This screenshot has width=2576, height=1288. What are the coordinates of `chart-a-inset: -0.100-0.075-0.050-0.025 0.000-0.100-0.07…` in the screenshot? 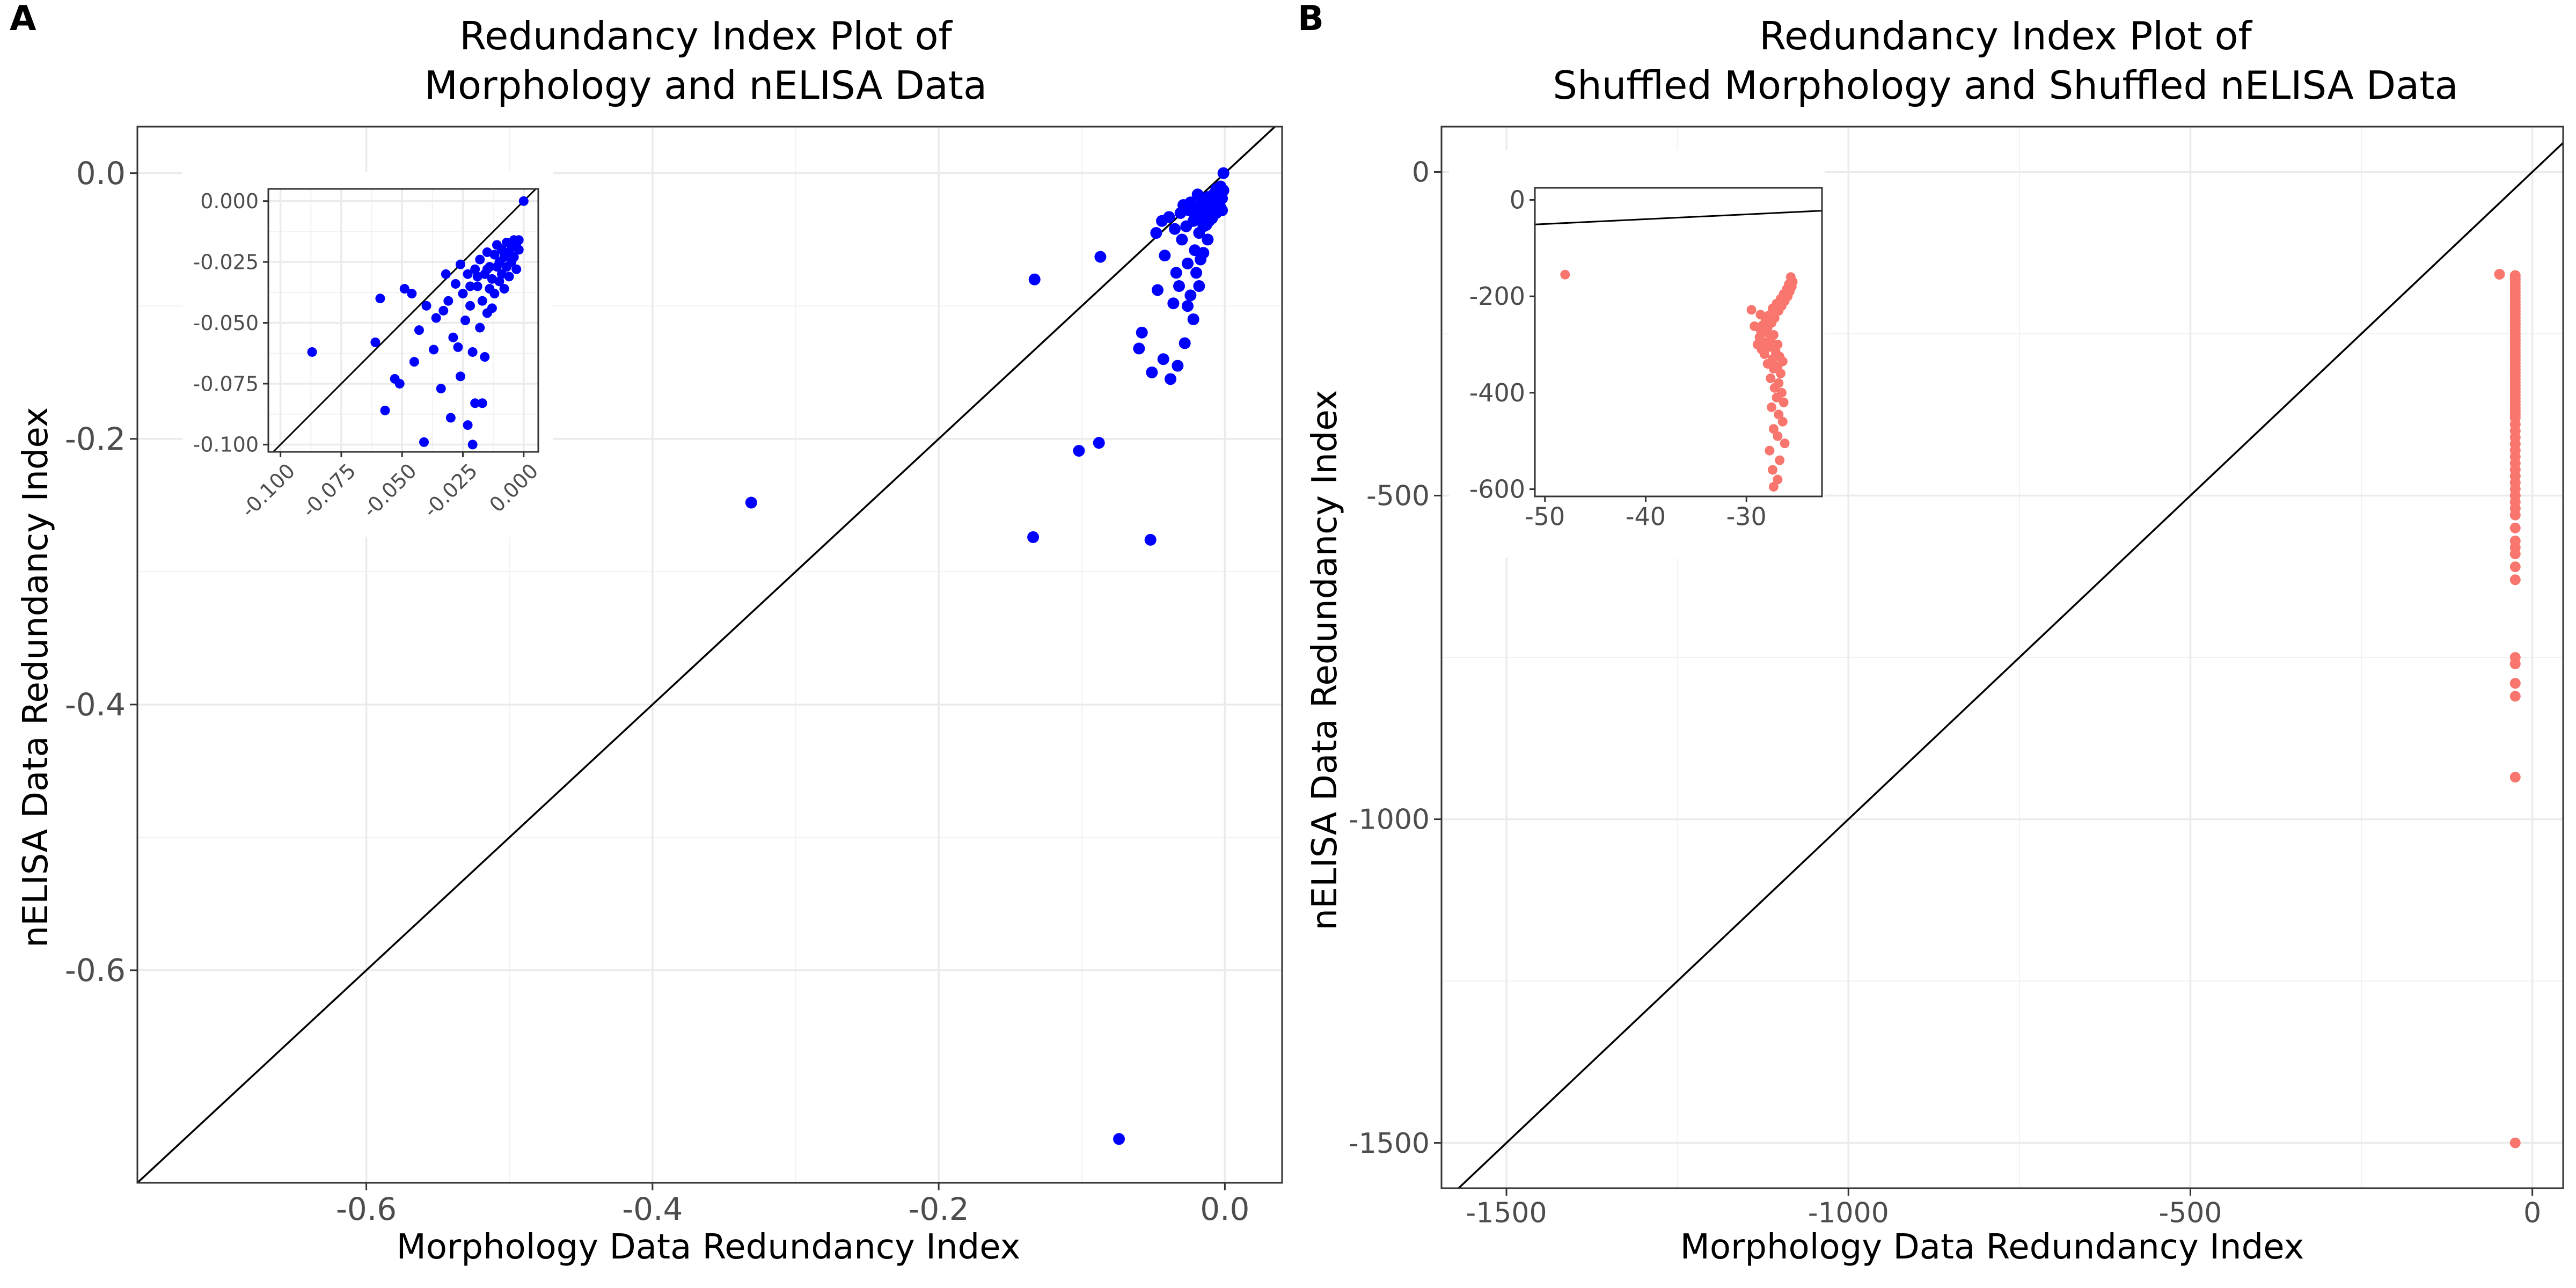 It's located at (367, 354).